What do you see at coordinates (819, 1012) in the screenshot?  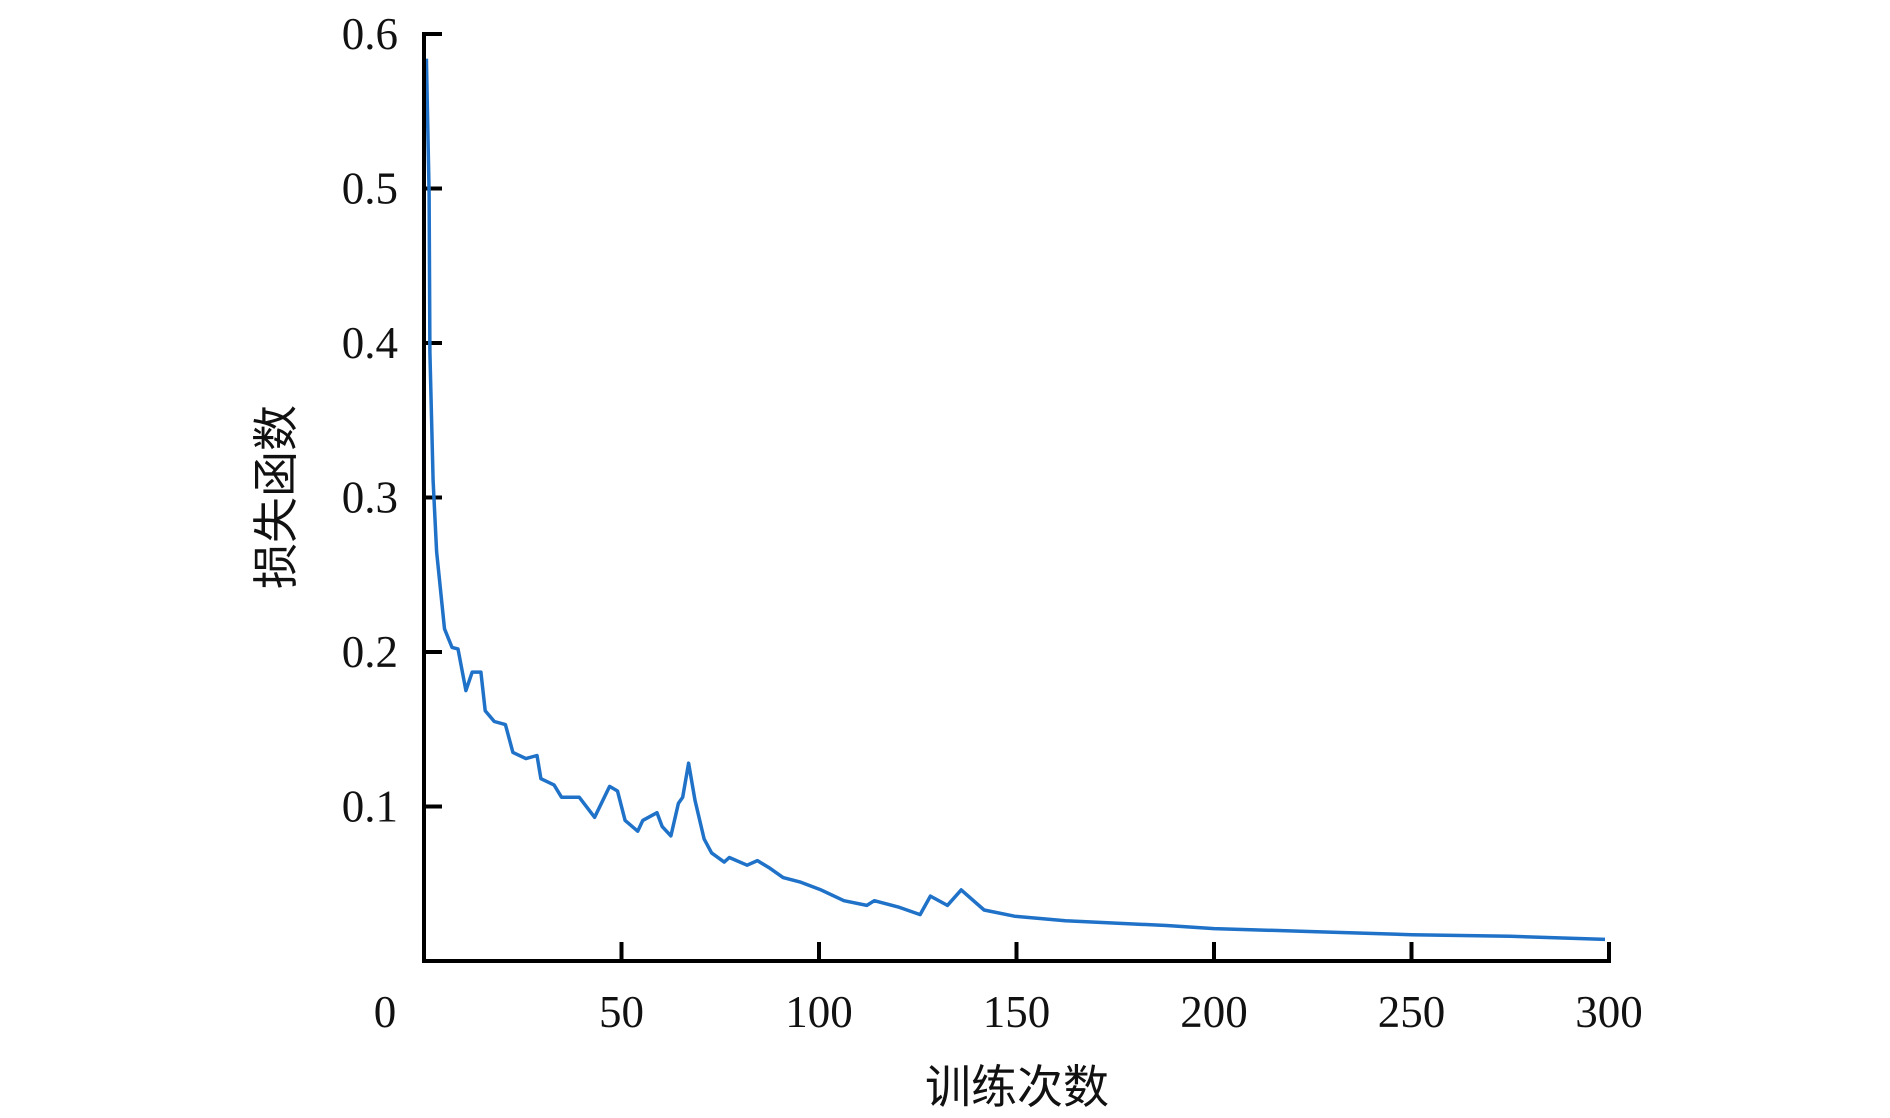 I see `x-tick-label: 100` at bounding box center [819, 1012].